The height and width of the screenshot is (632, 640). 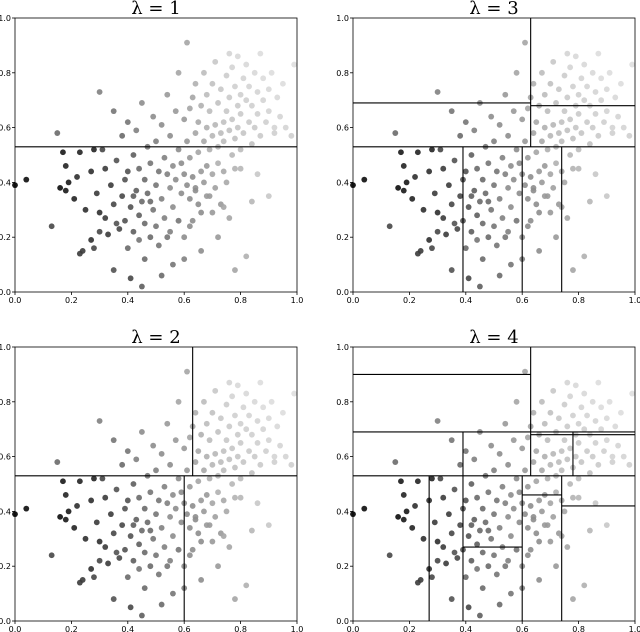 What do you see at coordinates (465, 300) in the screenshot?
I see `x-tick-label: 0.4` at bounding box center [465, 300].